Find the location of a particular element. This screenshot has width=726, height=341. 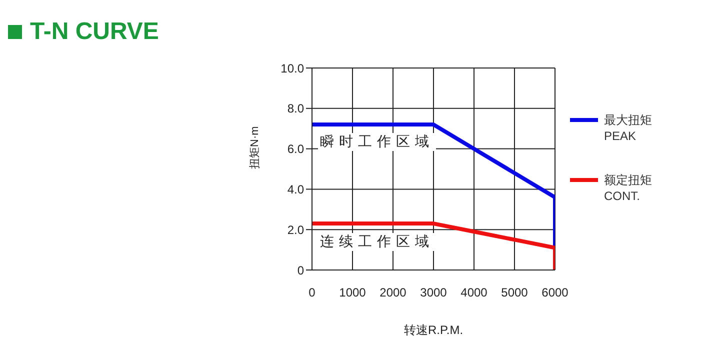

x-tick-label: 1000 is located at coordinates (352, 293).